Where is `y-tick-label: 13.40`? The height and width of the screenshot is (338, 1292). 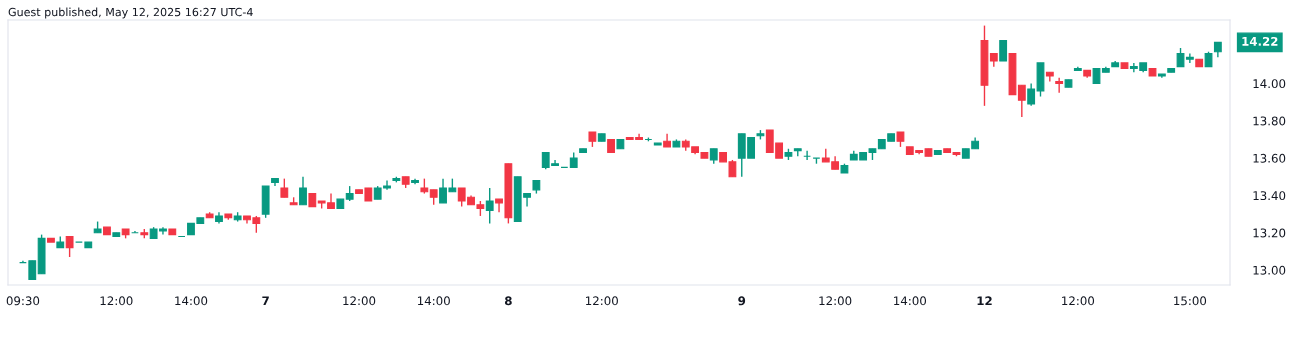
y-tick-label: 13.40 is located at coordinates (1269, 196).